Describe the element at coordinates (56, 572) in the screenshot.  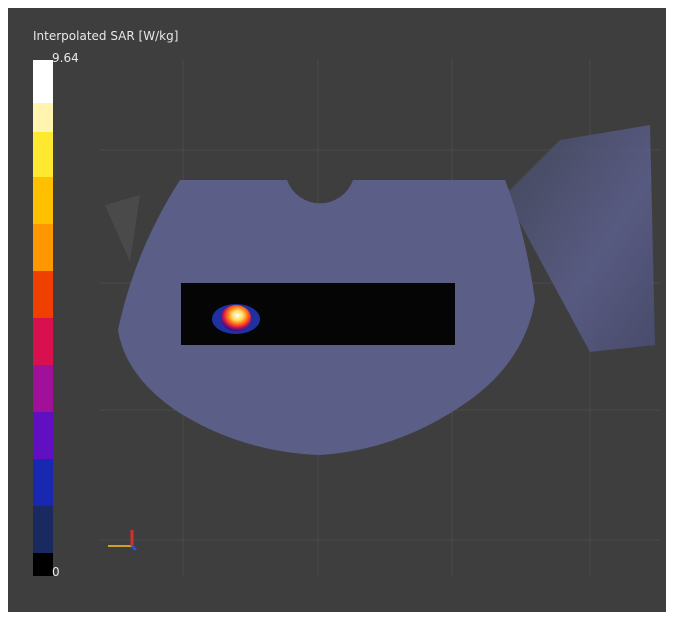
I see `colorbar-min: 0` at that location.